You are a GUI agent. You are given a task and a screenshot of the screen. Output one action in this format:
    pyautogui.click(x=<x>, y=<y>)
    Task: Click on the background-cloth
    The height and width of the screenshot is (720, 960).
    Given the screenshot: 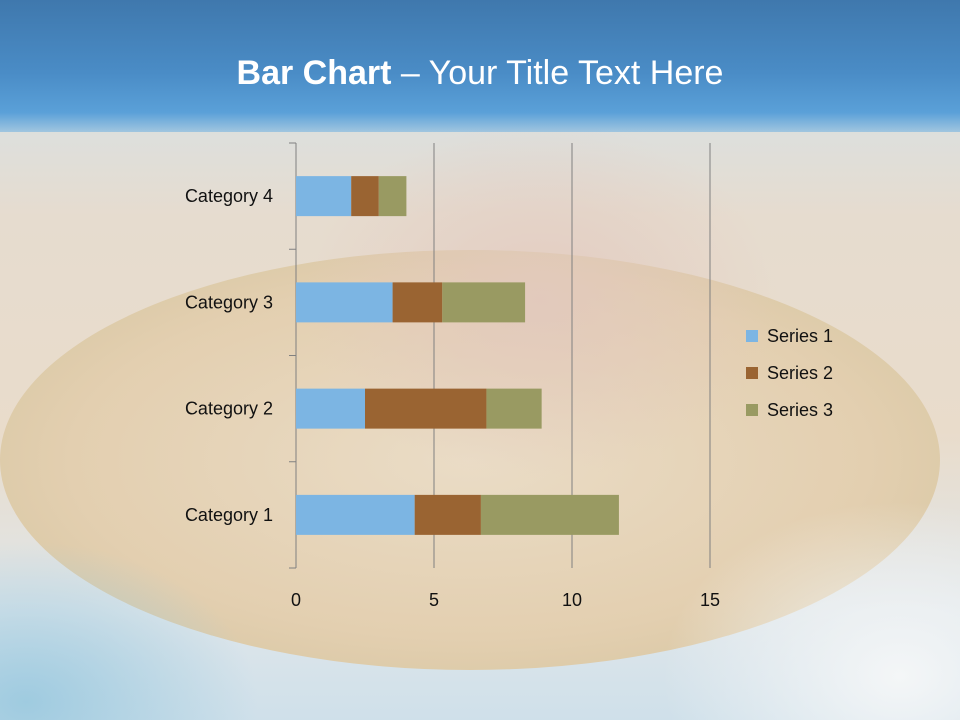 What is the action you would take?
    pyautogui.click(x=130, y=630)
    